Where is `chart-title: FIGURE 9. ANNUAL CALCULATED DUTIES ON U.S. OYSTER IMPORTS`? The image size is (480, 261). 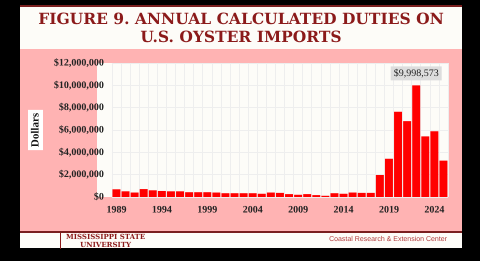 chart-title: FIGURE 9. ANNUAL CALCULATED DUTIES ON U.S. OYSTER IMPORTS is located at coordinates (241, 27).